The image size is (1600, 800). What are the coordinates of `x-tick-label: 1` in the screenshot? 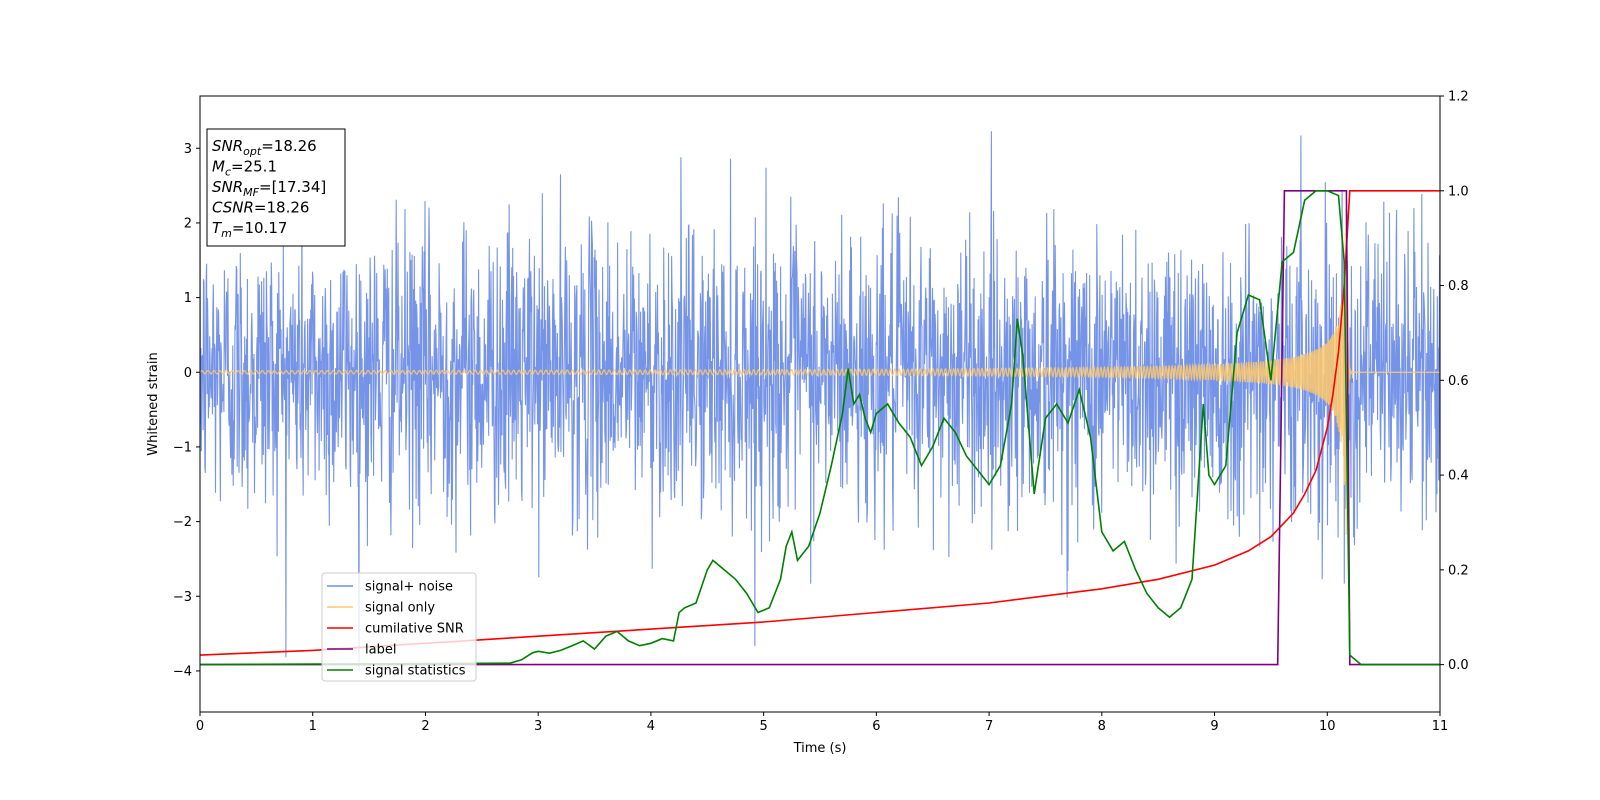 It's located at (313, 726).